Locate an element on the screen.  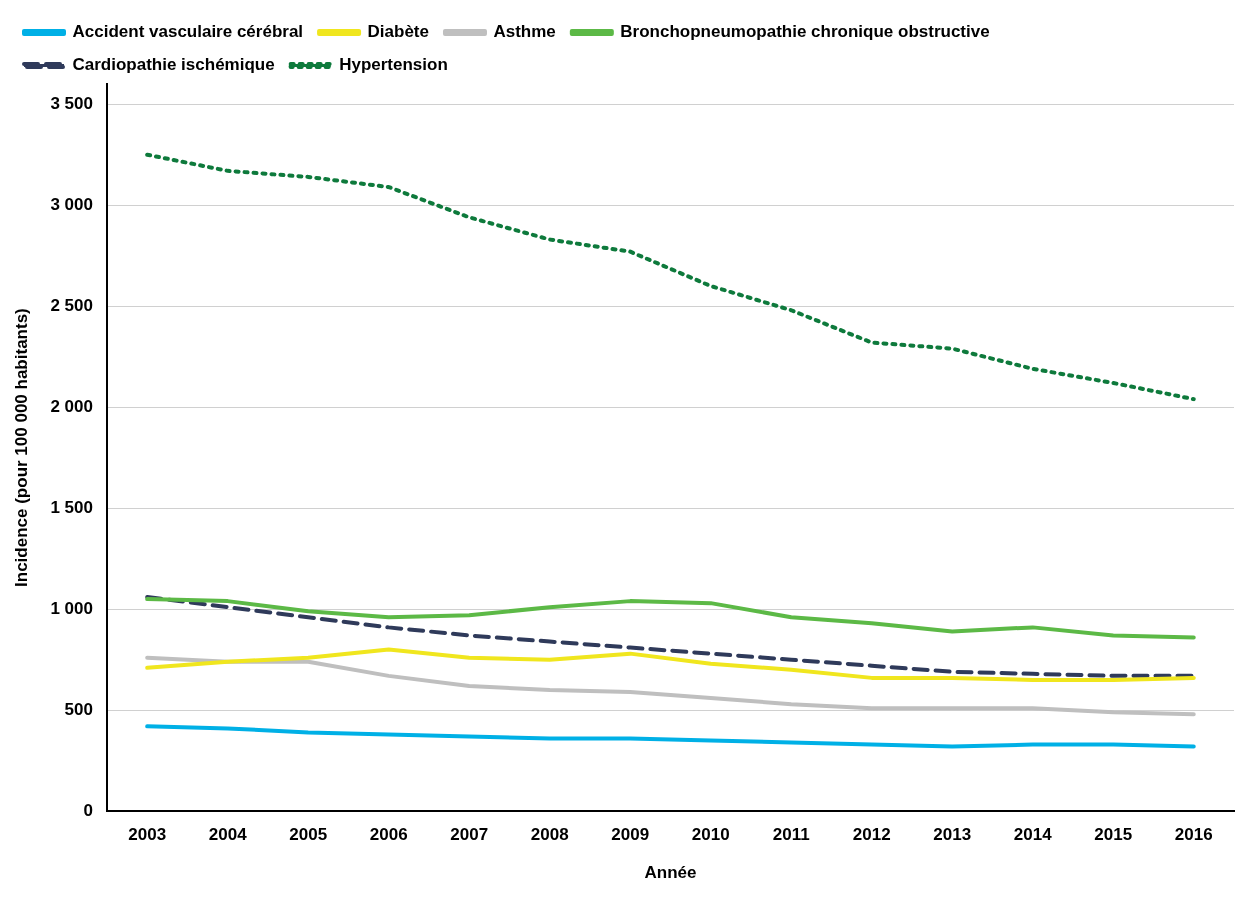
x-tick-label: 2007 is located at coordinates (469, 835).